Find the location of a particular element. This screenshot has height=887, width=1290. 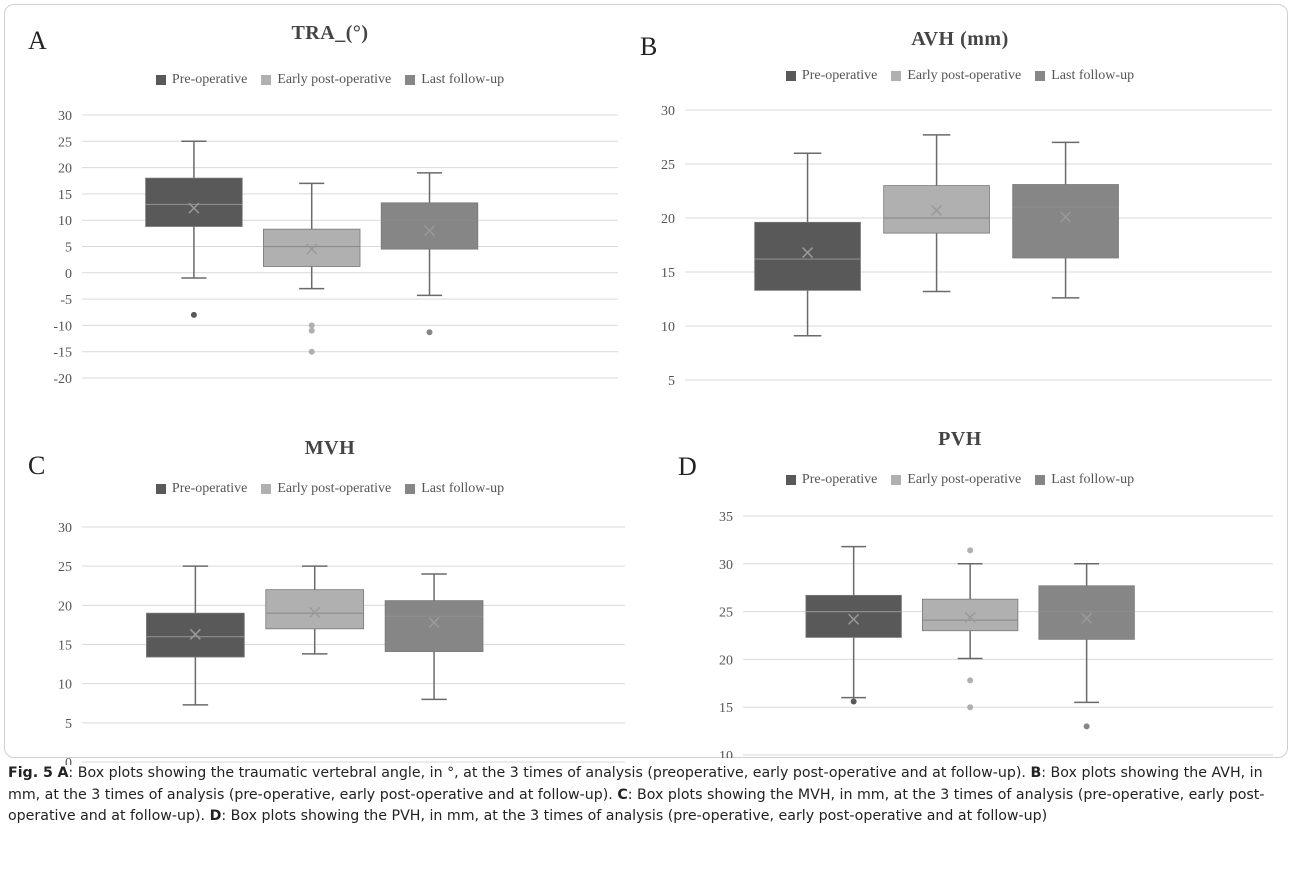

panel-letter-d: D is located at coordinates (687, 466).